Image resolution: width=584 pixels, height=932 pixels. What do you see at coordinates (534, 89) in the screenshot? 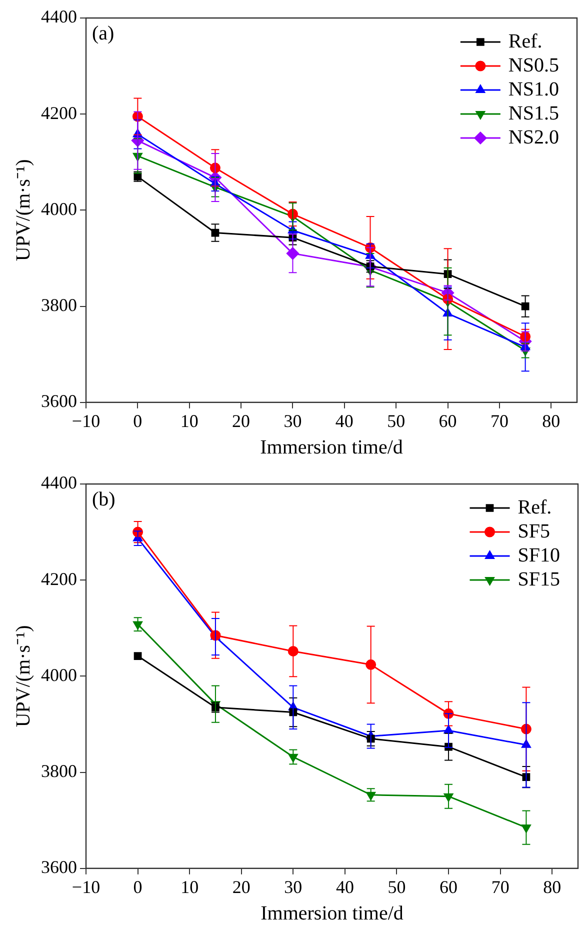
I see `legend-label: NS1.0` at bounding box center [534, 89].